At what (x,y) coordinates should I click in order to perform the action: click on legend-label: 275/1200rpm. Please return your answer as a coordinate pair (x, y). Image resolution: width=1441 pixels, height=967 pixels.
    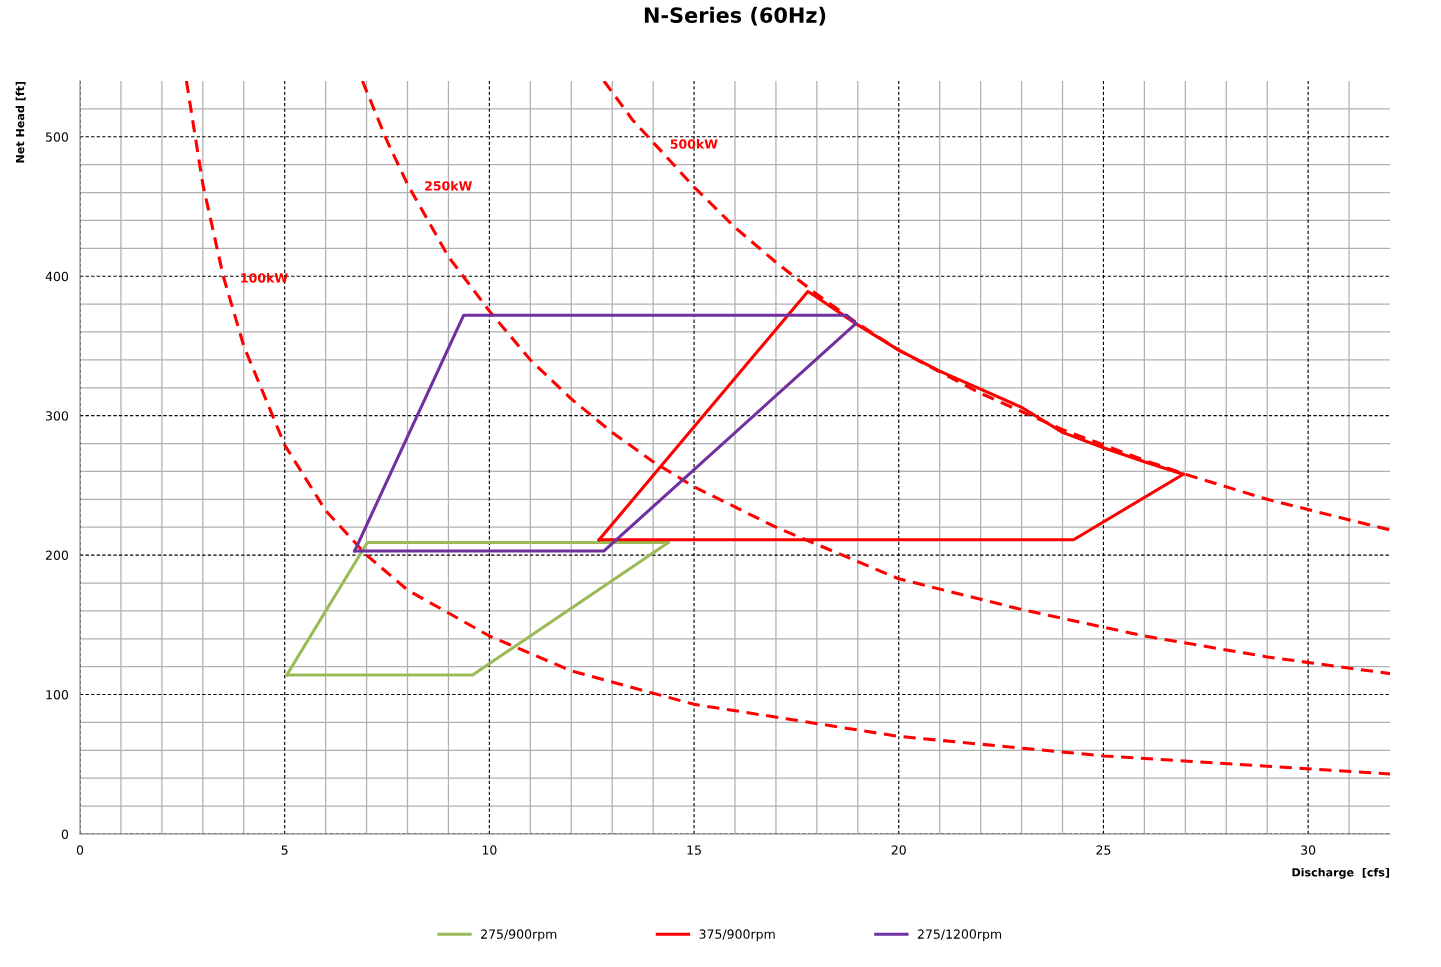
    Looking at the image, I should click on (959, 935).